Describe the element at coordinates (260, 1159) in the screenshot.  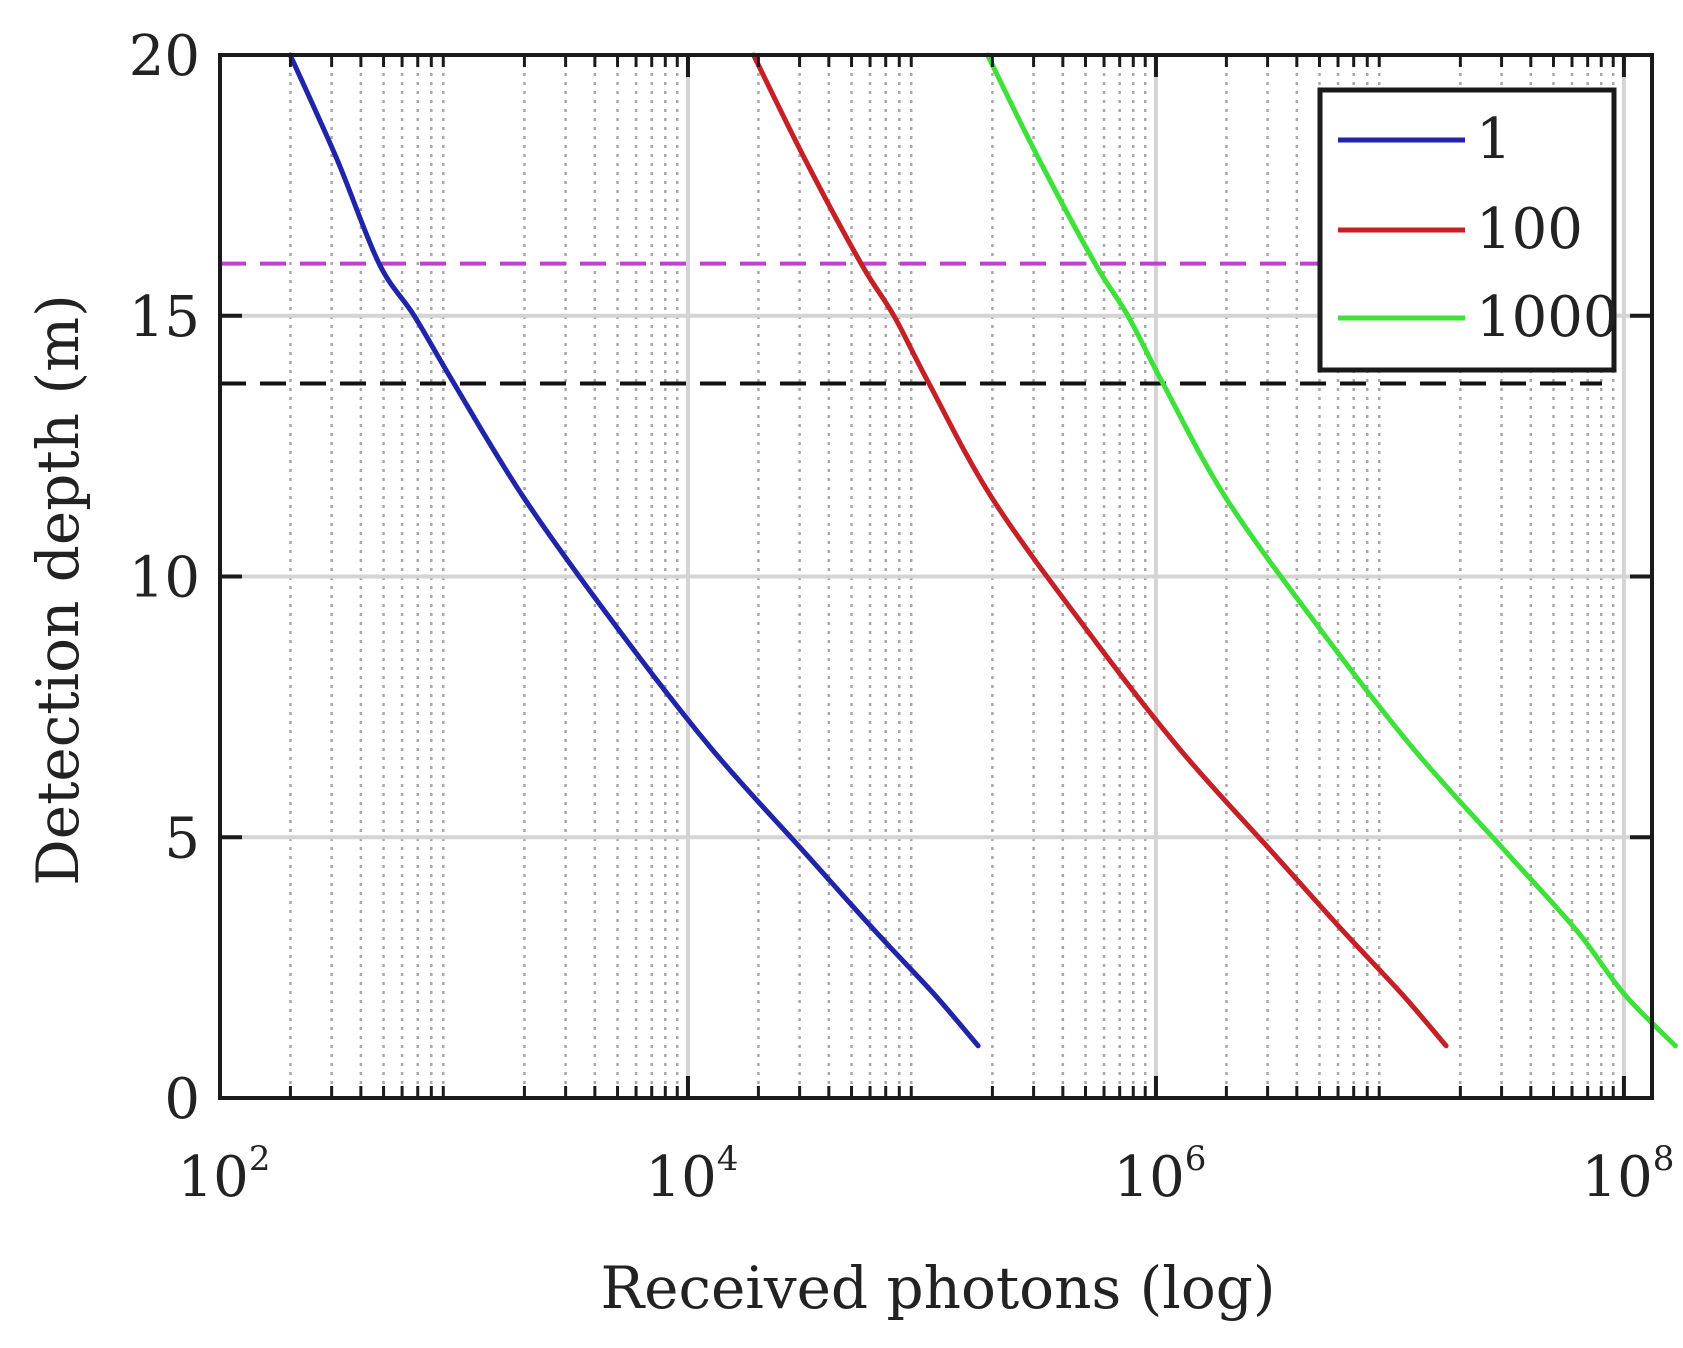
I see `x-tick-label-exponent: 2` at that location.